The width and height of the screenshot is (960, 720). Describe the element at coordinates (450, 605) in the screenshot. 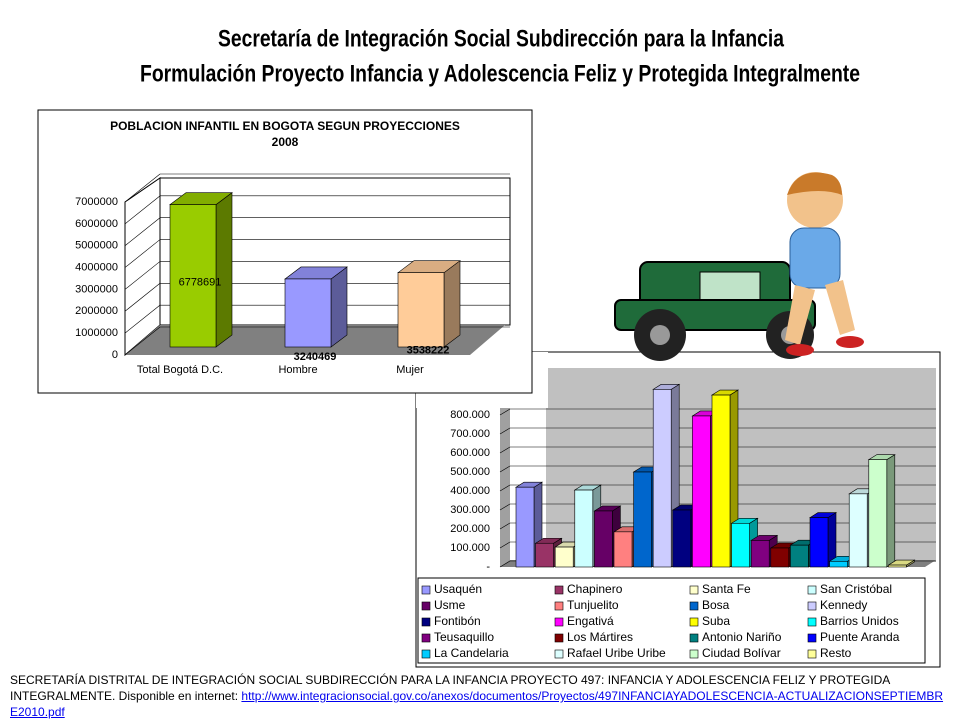

I see `legend-label: Usme` at that location.